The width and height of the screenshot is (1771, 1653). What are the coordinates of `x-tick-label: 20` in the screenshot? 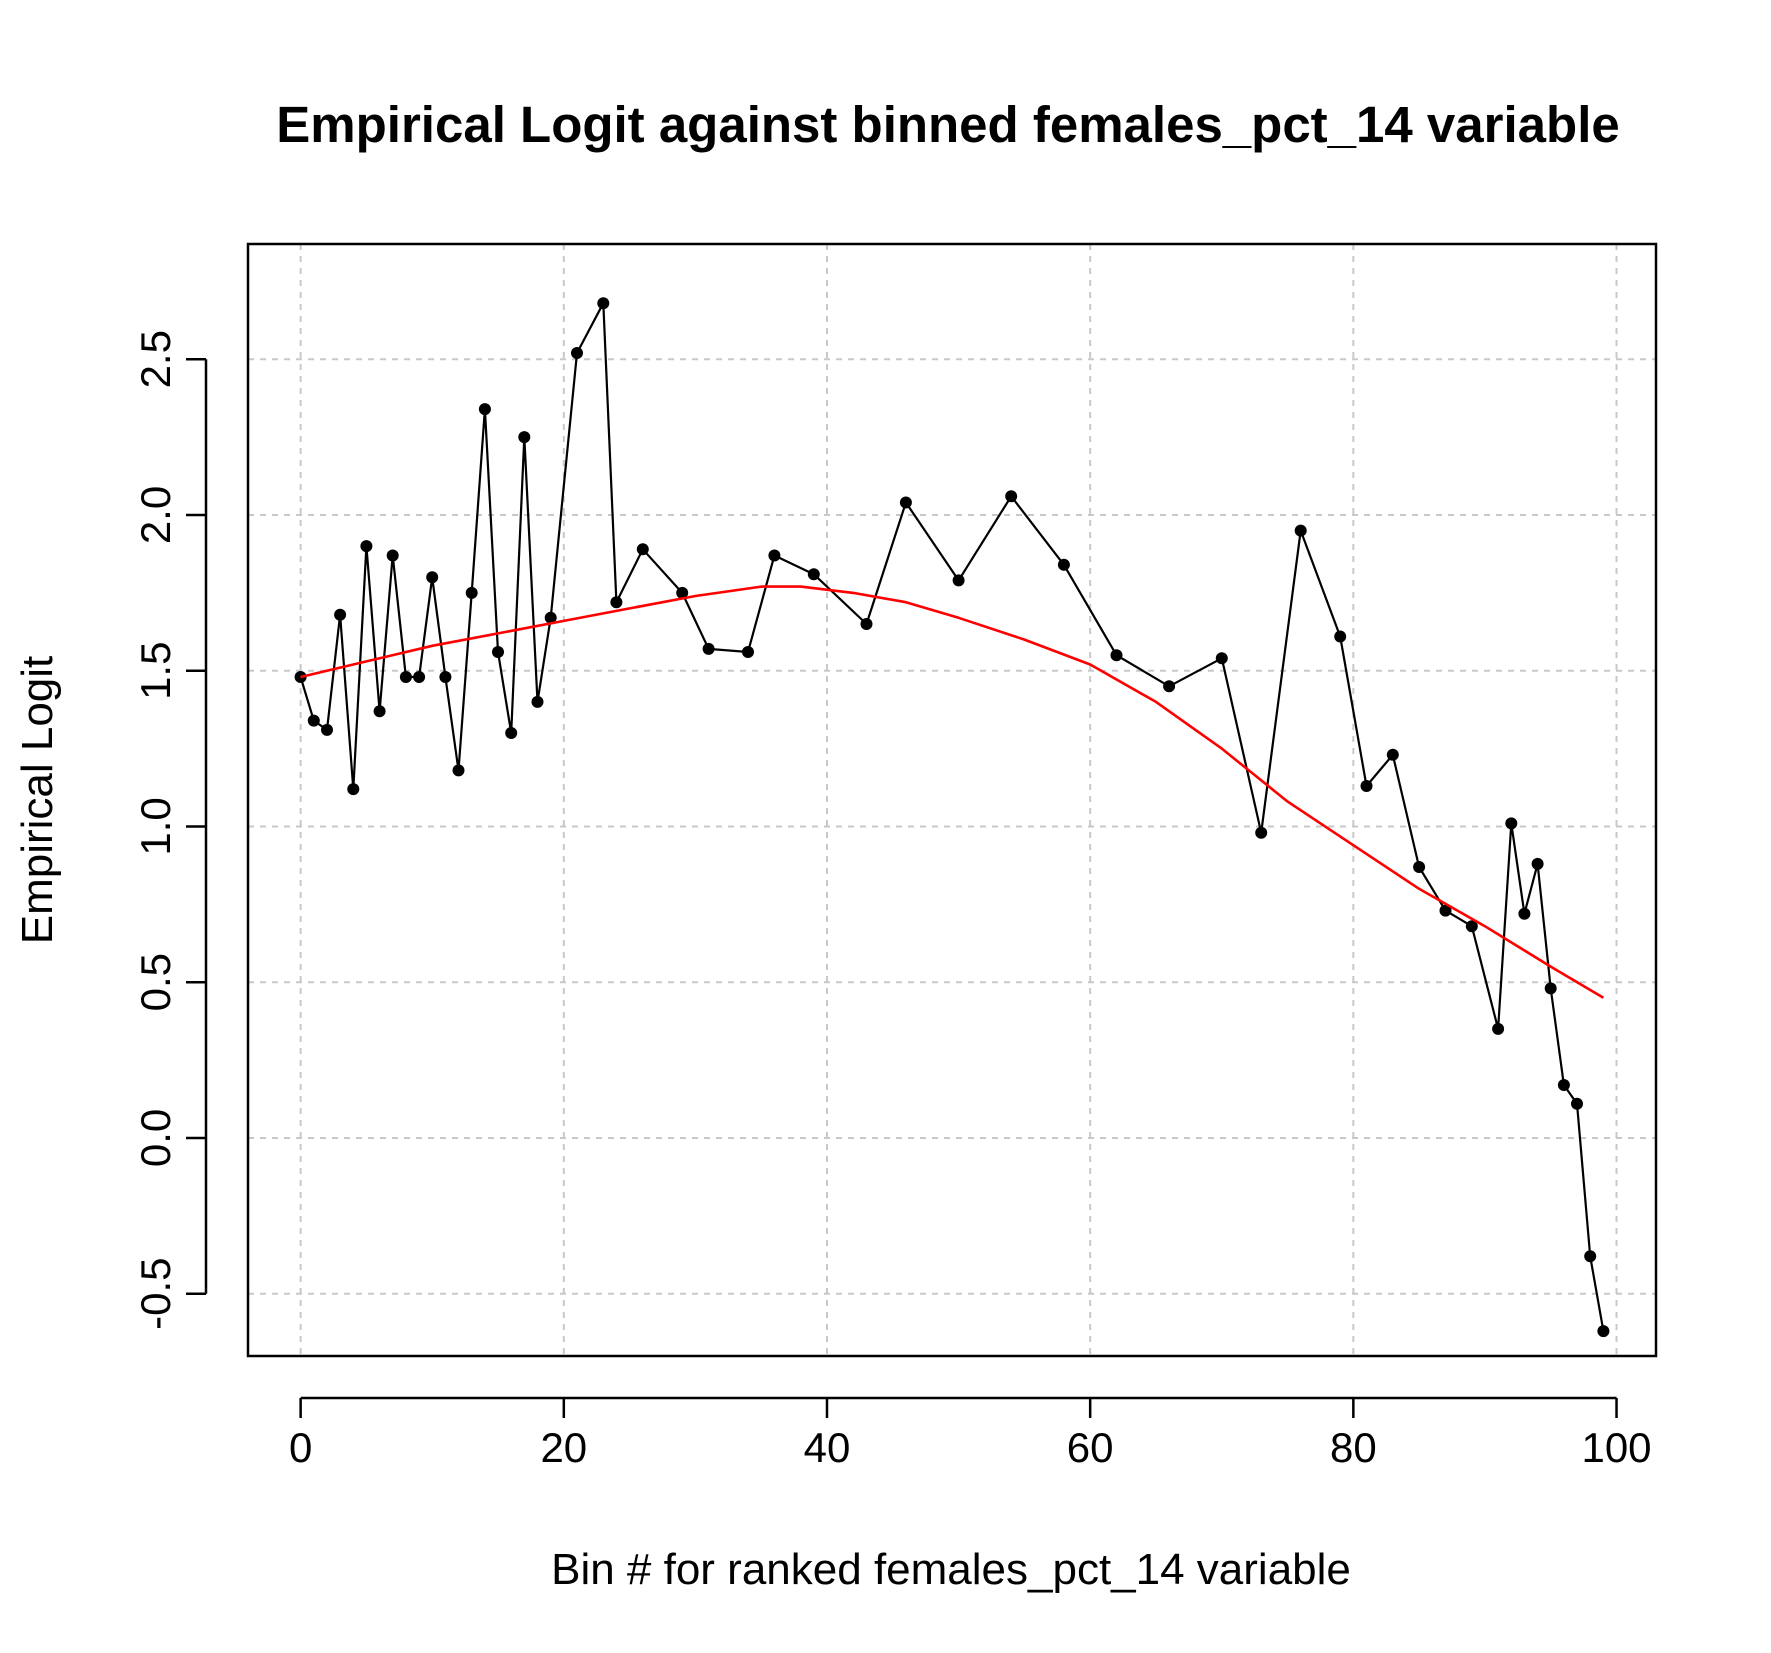 It's located at (563, 1447).